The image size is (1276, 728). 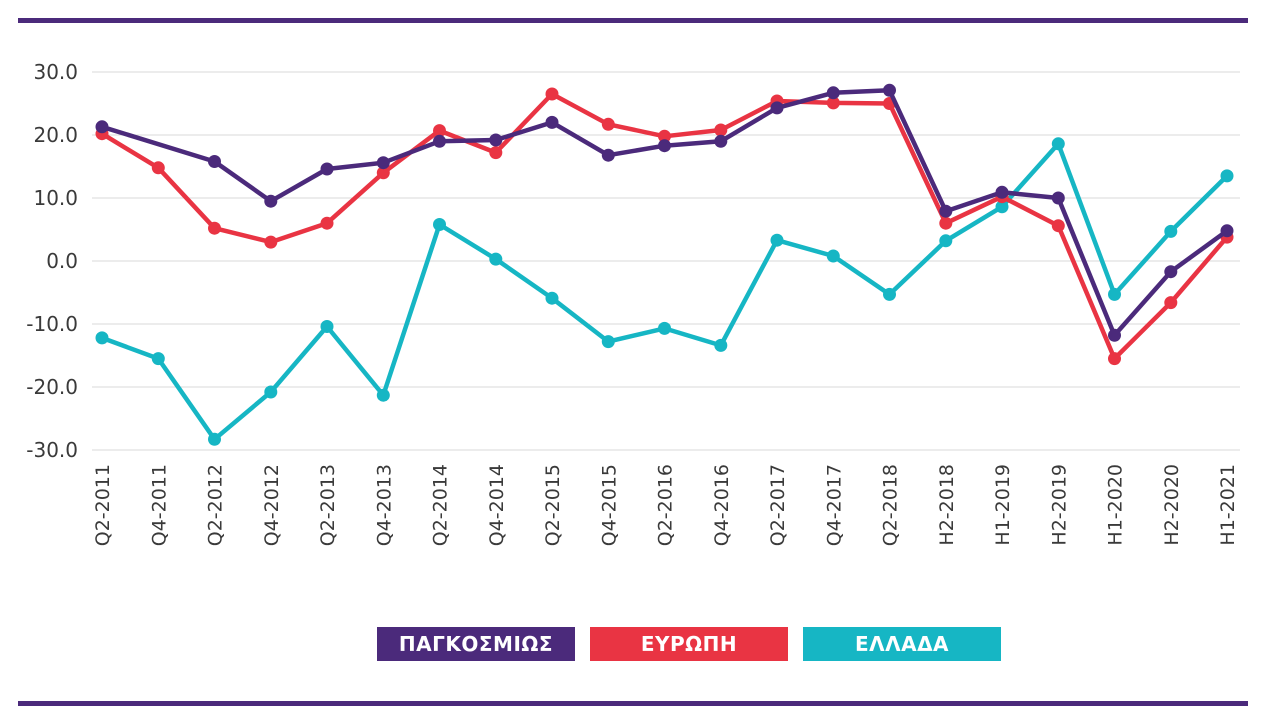 What do you see at coordinates (52, 450) in the screenshot?
I see `y-tick-label: -30.0` at bounding box center [52, 450].